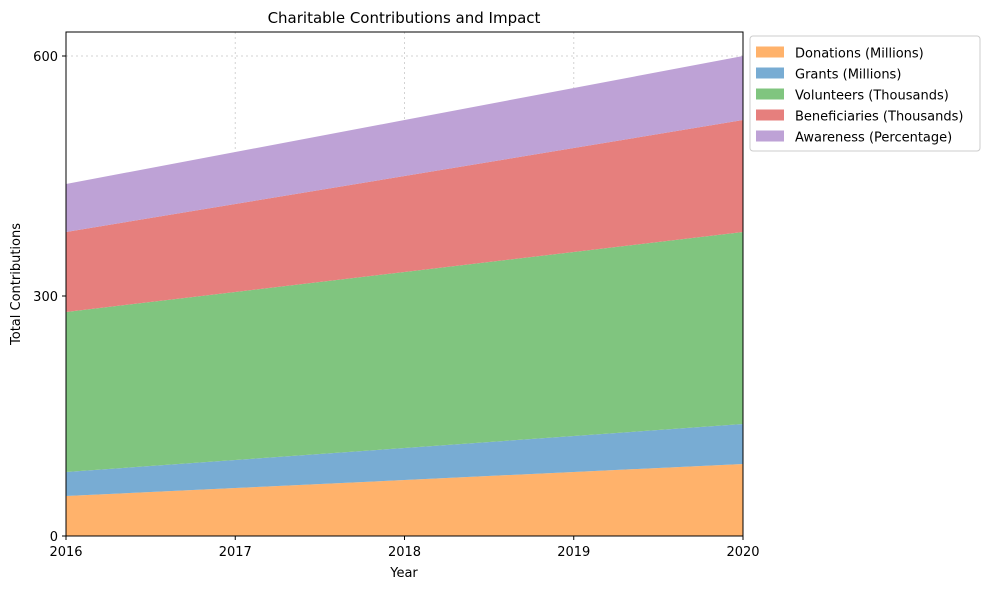 This screenshot has width=990, height=590. What do you see at coordinates (873, 138) in the screenshot?
I see `legend-label-4: Awareness (Percentage)` at bounding box center [873, 138].